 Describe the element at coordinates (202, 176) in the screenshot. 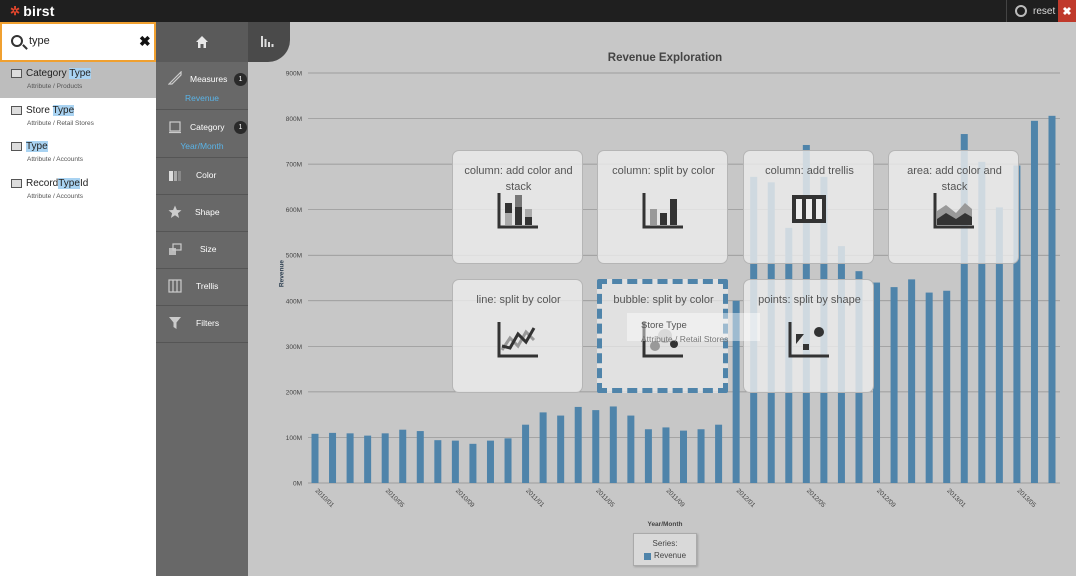

I see `shelf-color: Color` at that location.